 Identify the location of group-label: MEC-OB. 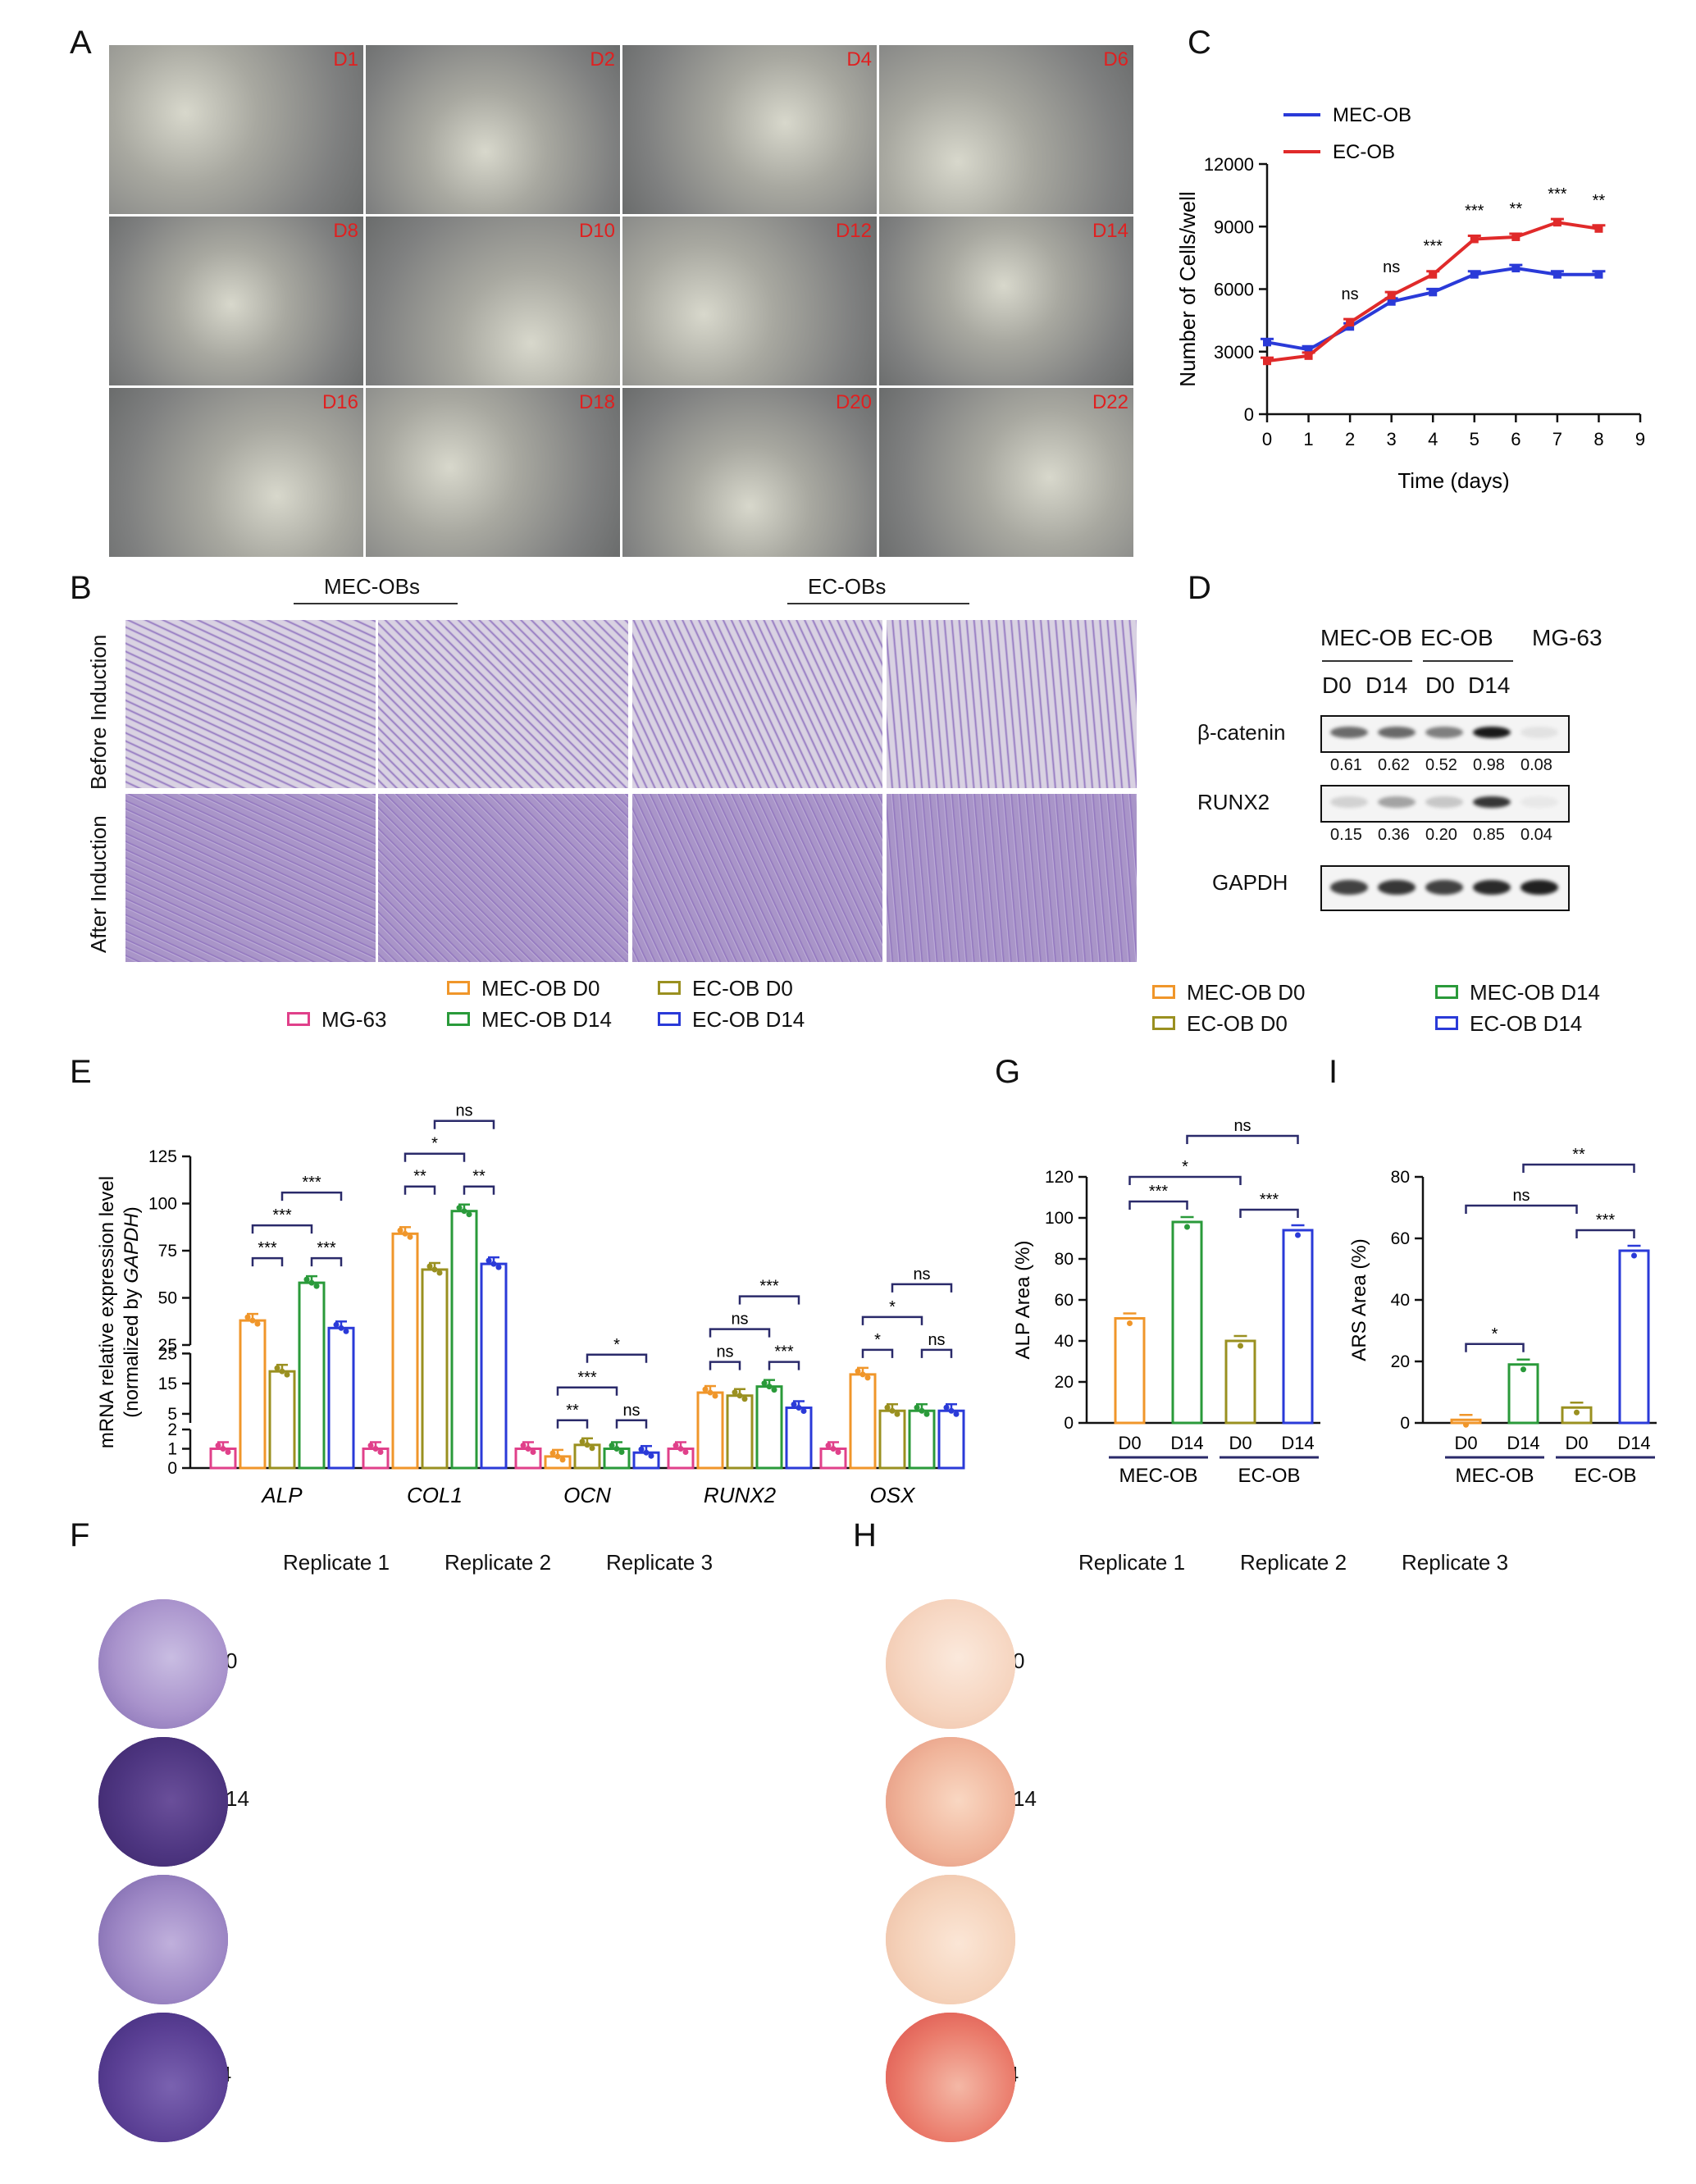
(1158, 1476).